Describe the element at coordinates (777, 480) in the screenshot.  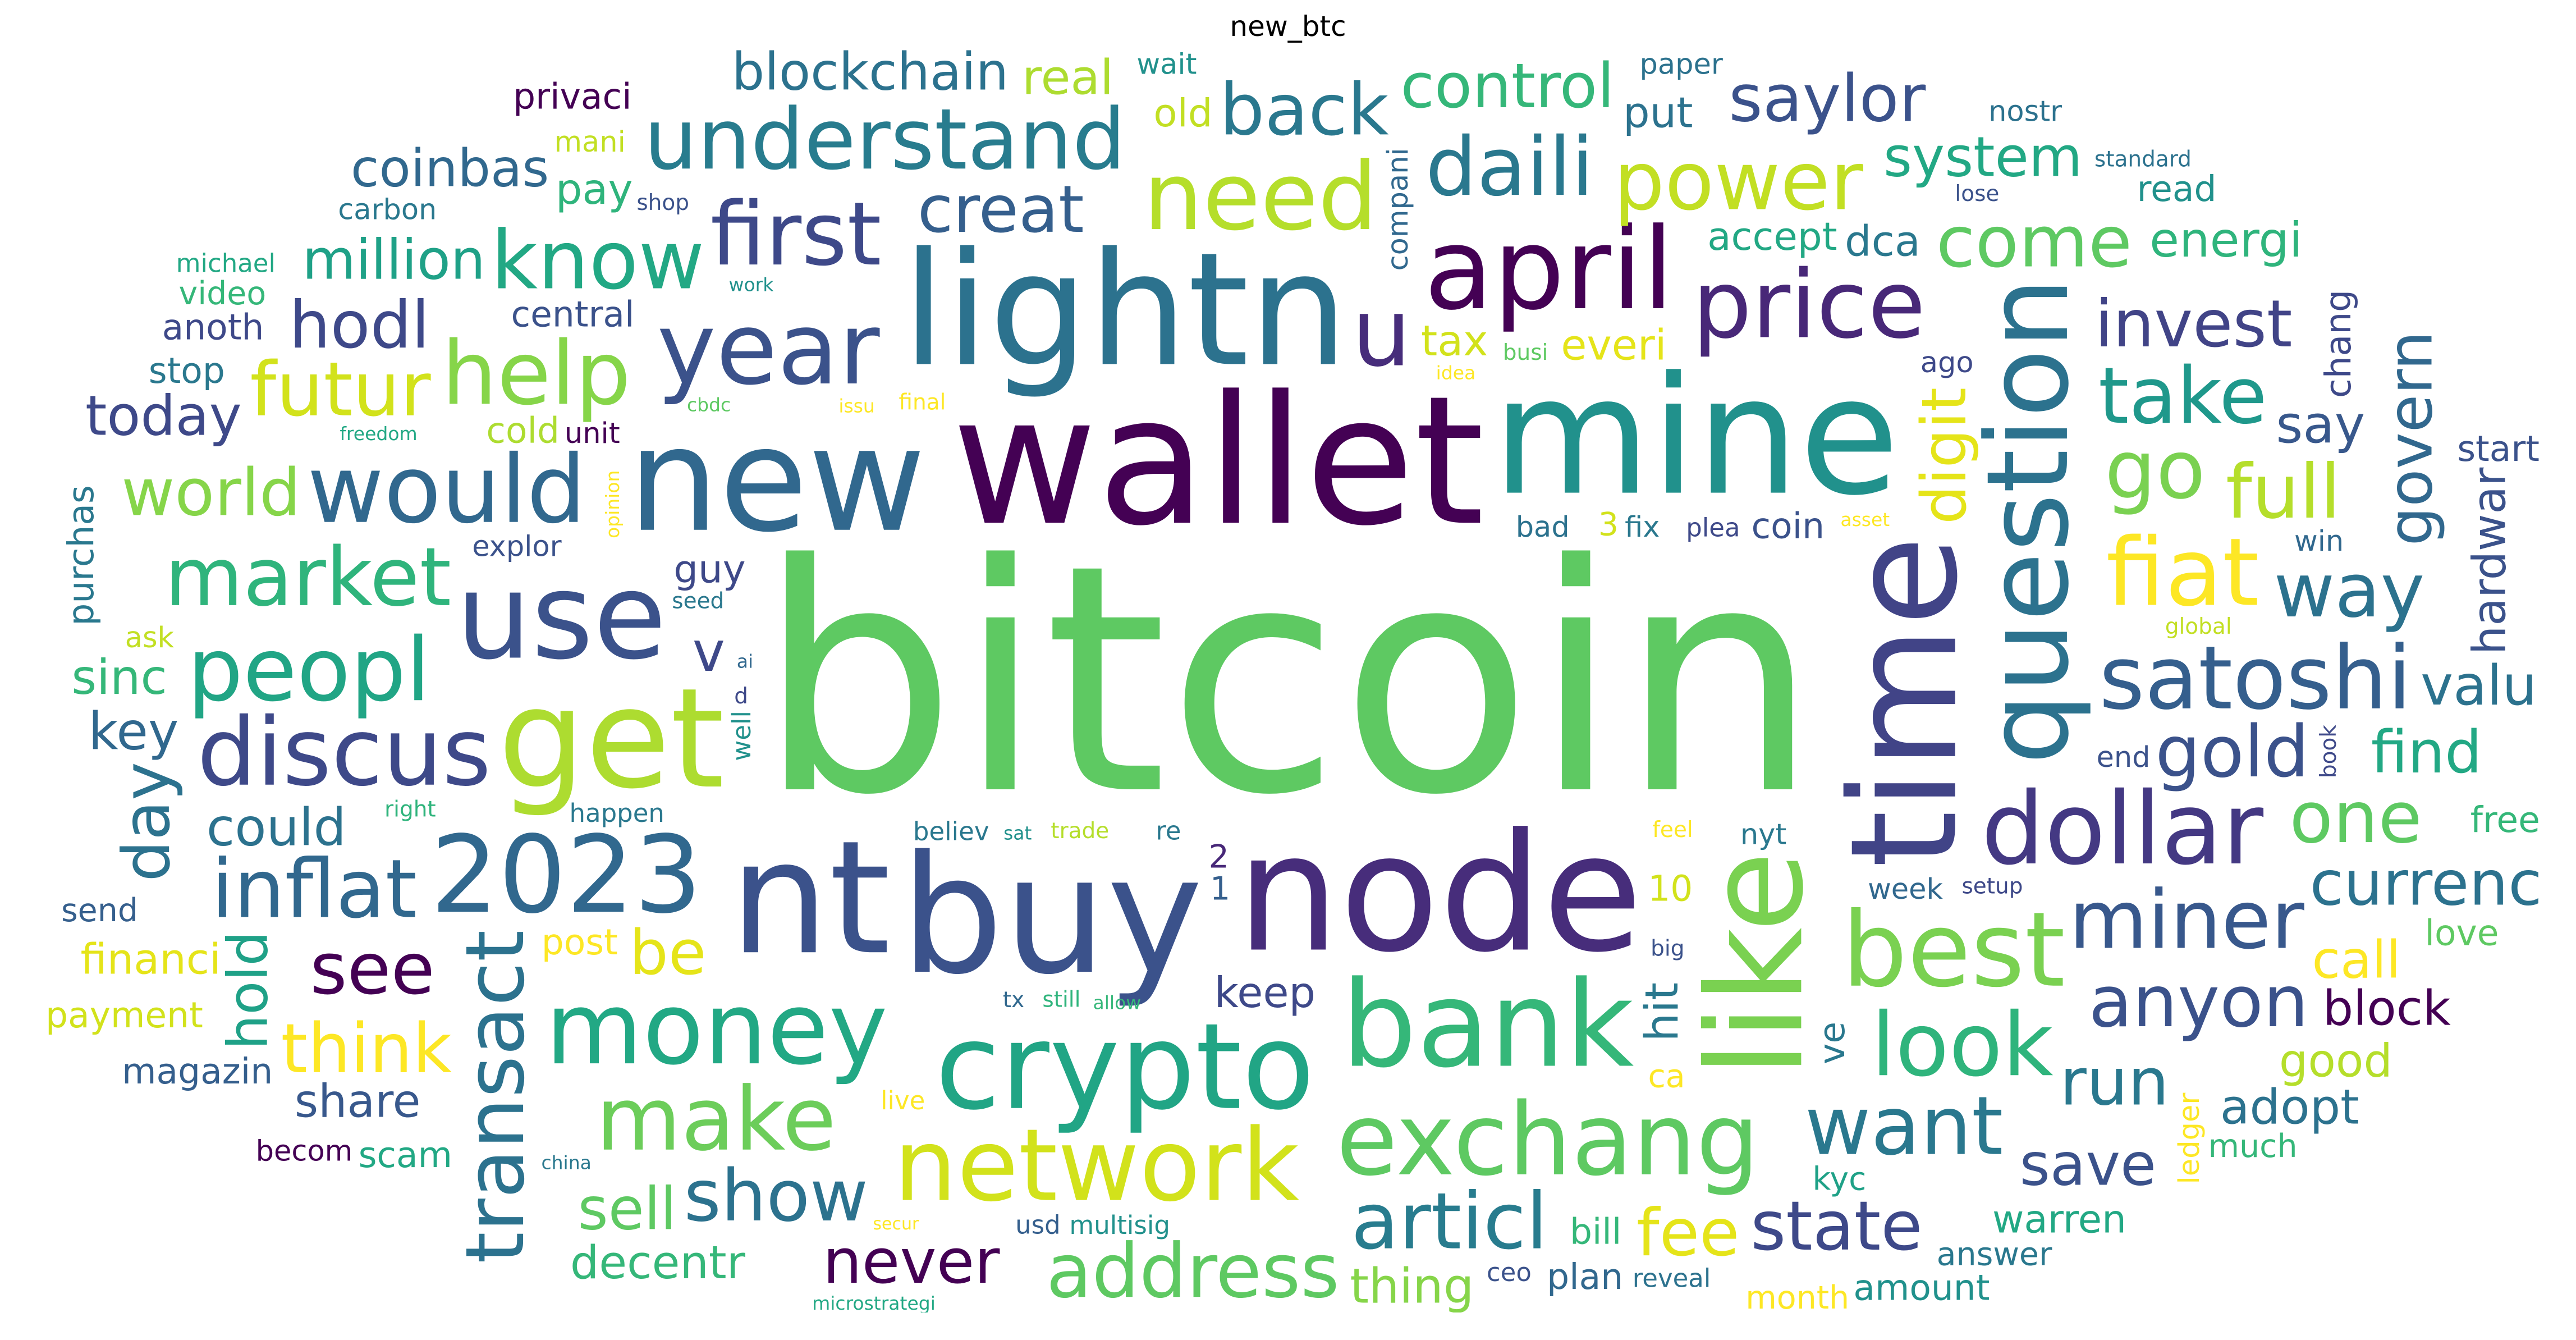
I see `word-new: new` at that location.